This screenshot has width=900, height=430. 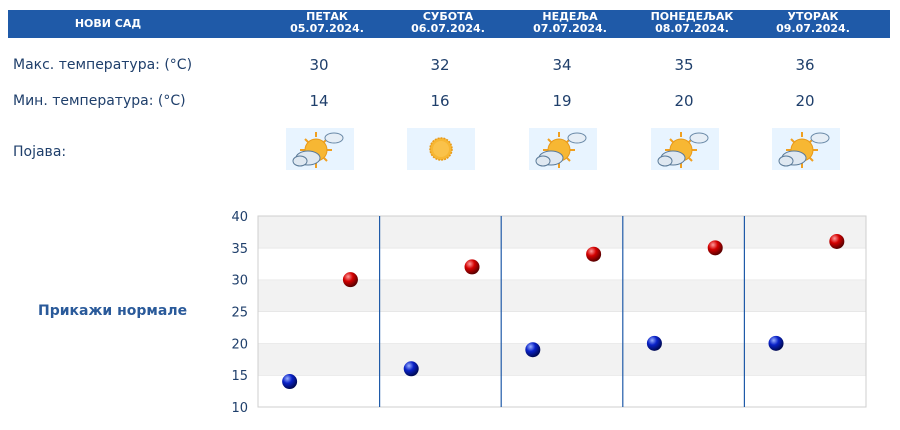 I want to click on max-temp-value: 34, so click(x=562, y=65).